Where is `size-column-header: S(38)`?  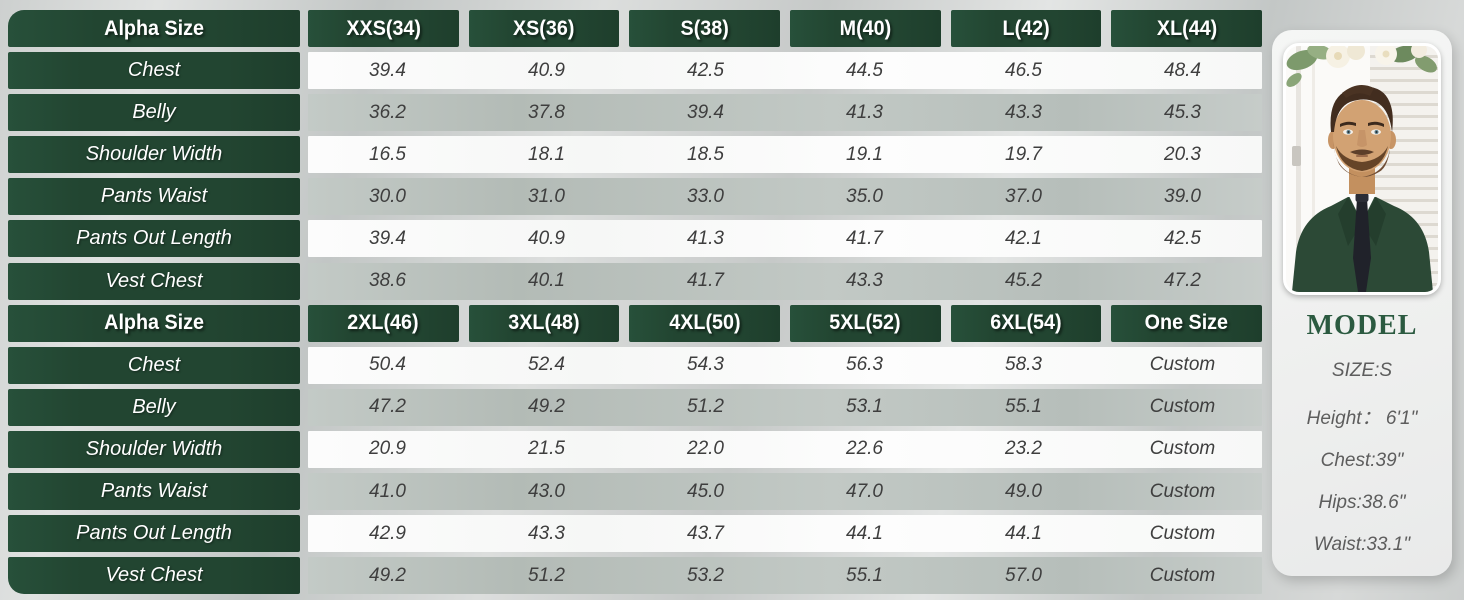
size-column-header: S(38) is located at coordinates (704, 28).